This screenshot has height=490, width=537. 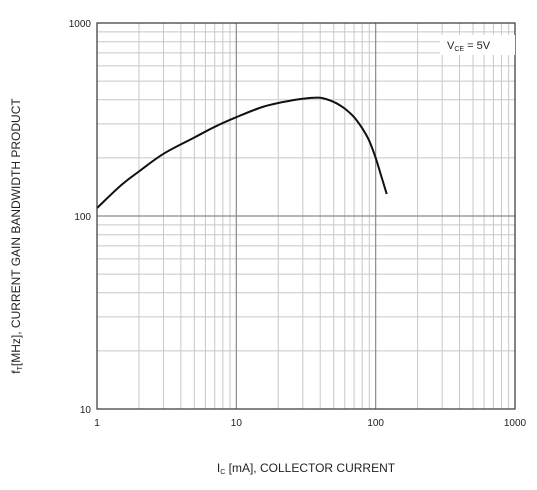 What do you see at coordinates (97, 423) in the screenshot?
I see `x-tick-label: 1` at bounding box center [97, 423].